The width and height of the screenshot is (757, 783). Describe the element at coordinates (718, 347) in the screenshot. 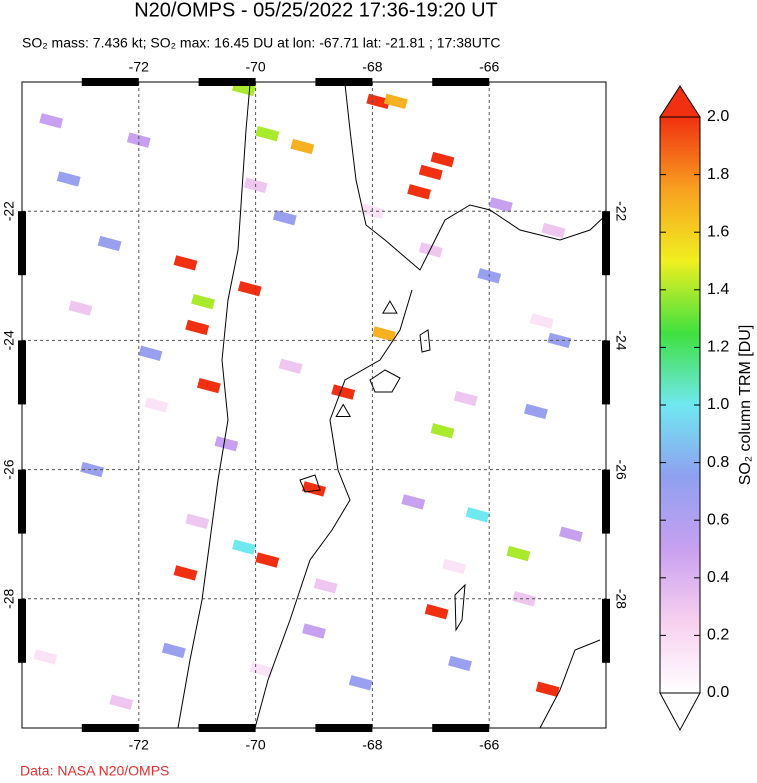

I see `colorbar-tick-label: 1.2` at that location.